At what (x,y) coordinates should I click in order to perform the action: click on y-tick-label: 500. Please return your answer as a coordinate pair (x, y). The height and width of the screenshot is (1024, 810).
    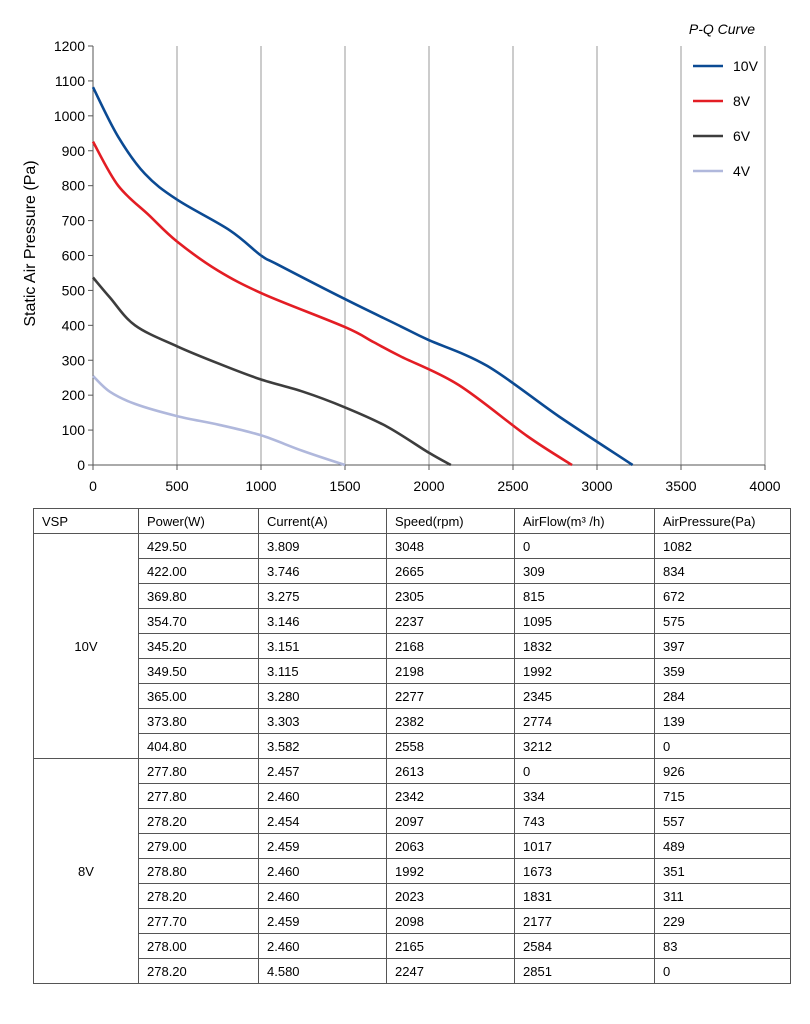
    Looking at the image, I should click on (74, 290).